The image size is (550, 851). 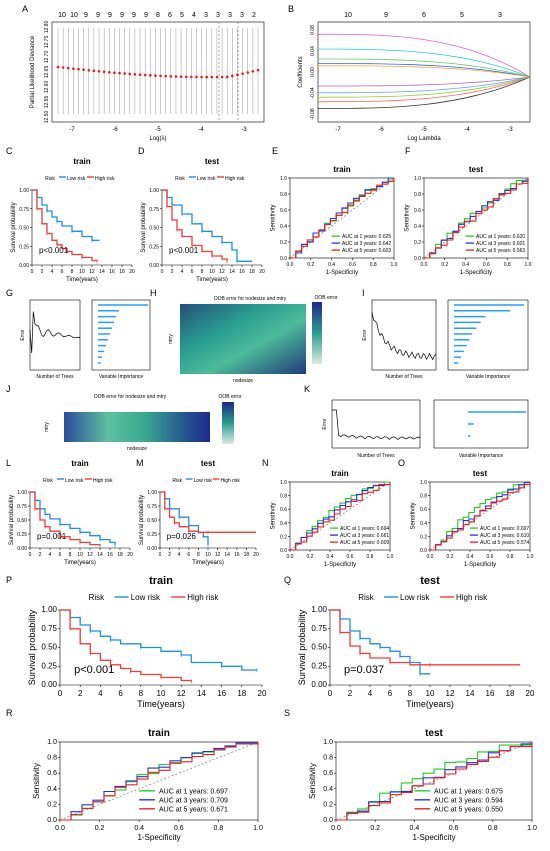 What do you see at coordinates (154, 266) in the screenshot?
I see `km-ytick-label-d: 0.00` at bounding box center [154, 266].